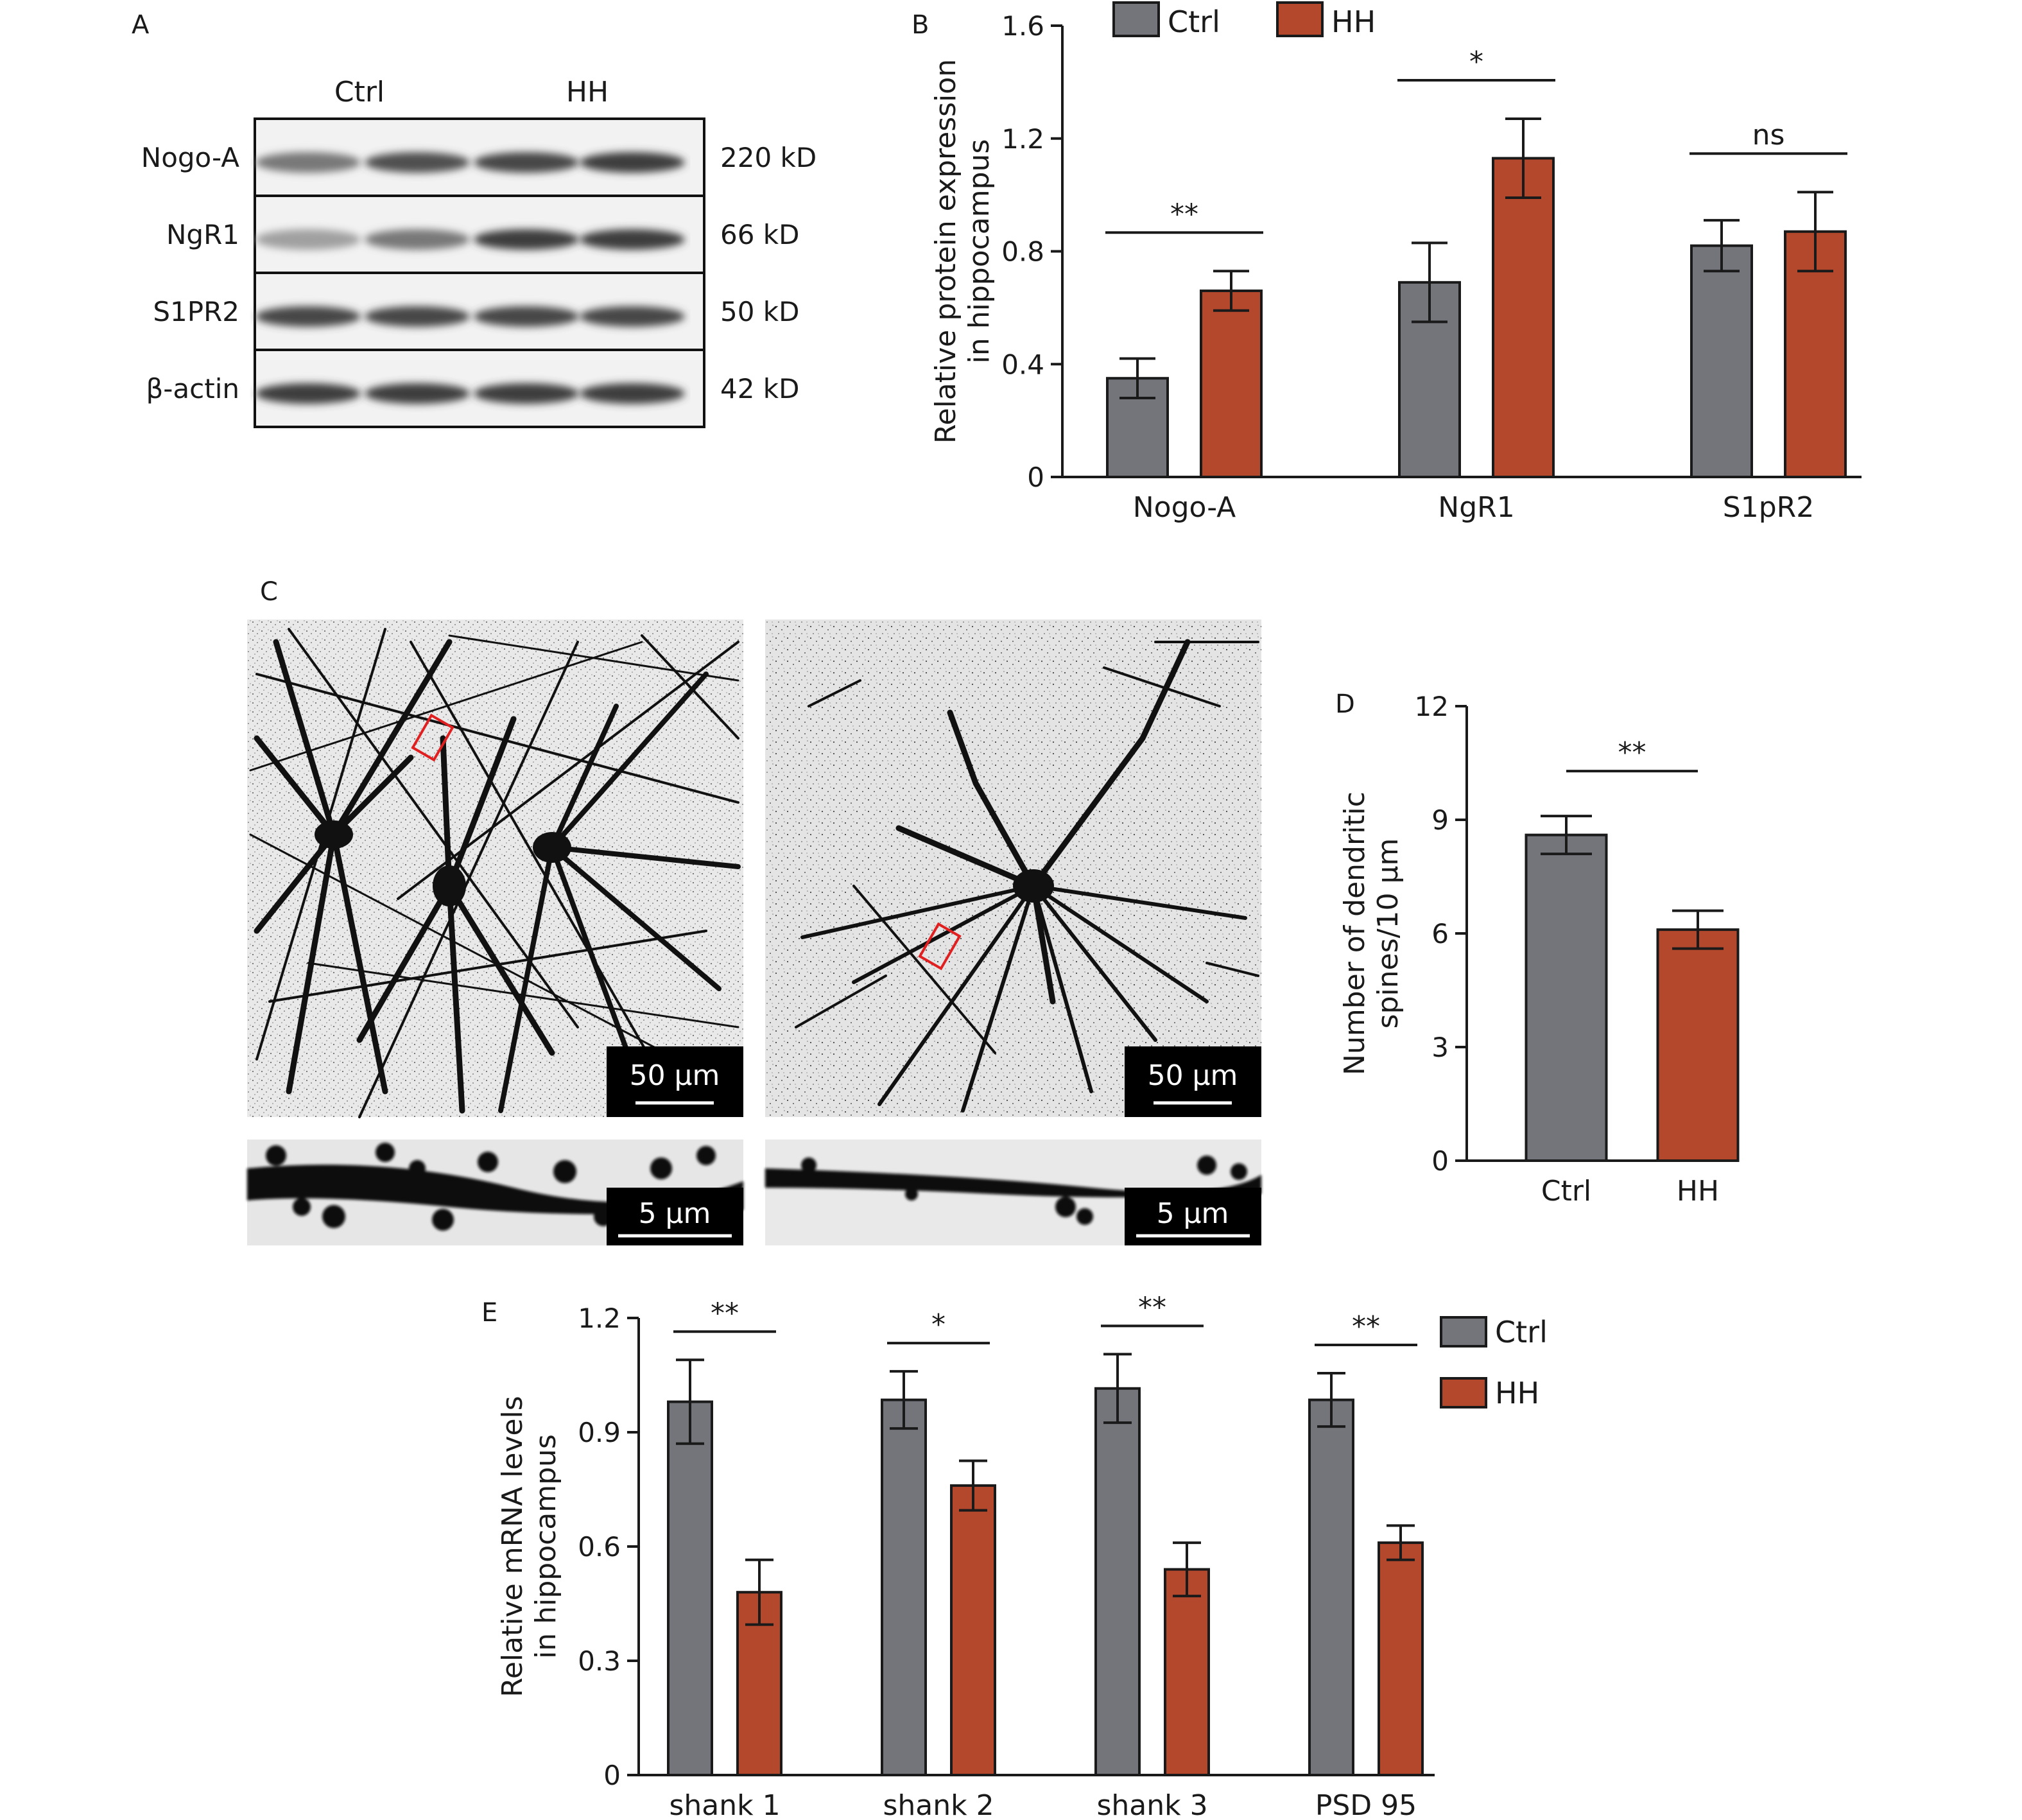  What do you see at coordinates (1151, 1804) in the screenshot?
I see `x-tick-label: shank 3` at bounding box center [1151, 1804].